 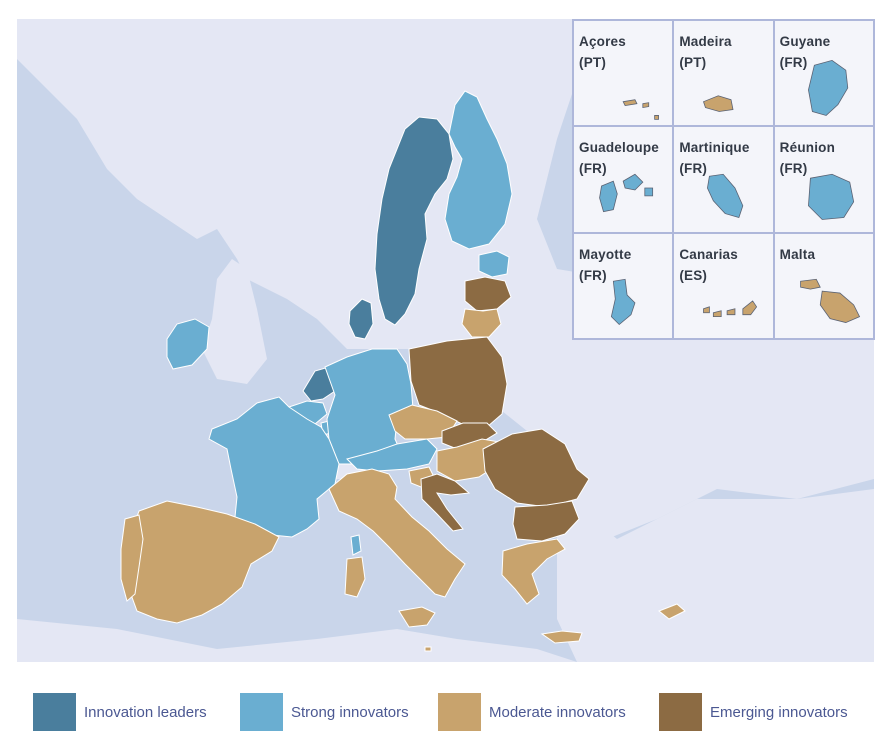 I want to click on inset-name: Mayotte, so click(x=605, y=254).